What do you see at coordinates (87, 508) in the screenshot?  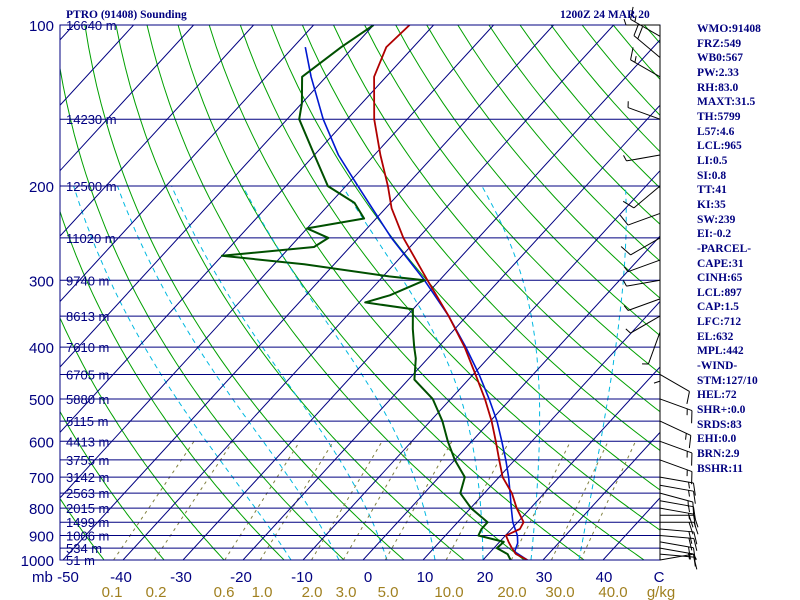 I see `height-label: 2015 m` at bounding box center [87, 508].